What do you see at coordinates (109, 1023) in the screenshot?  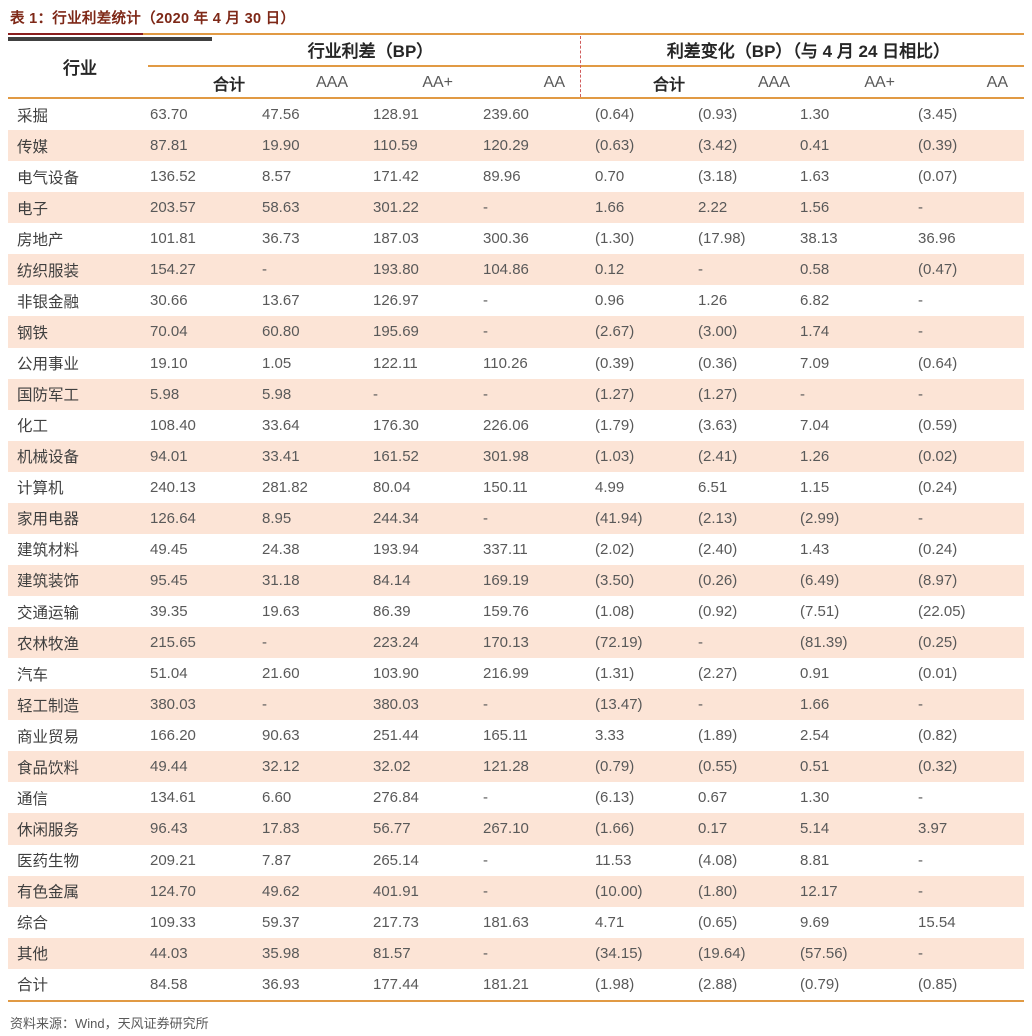 I see `source-note: 资料来源：Wind，天风证券研究所` at bounding box center [109, 1023].